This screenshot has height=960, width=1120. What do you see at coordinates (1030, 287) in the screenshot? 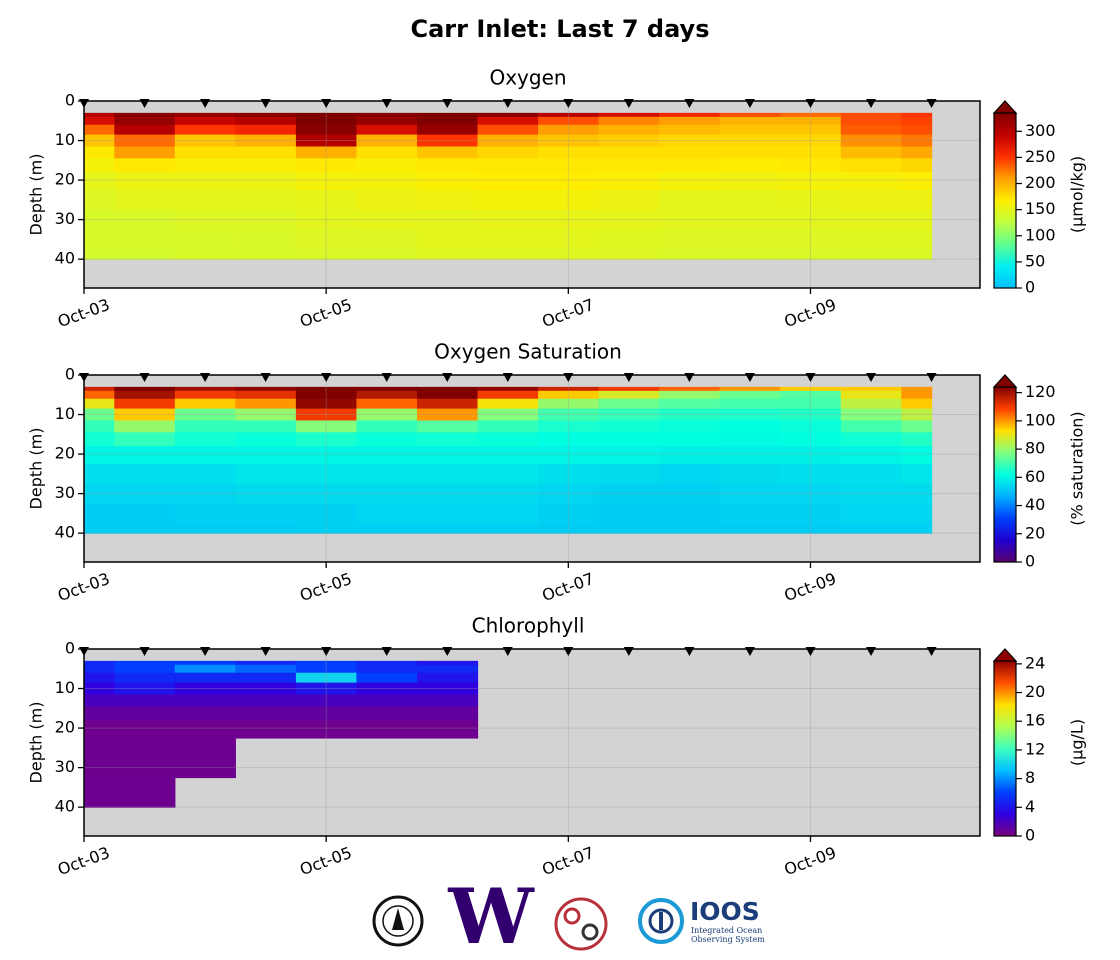
I see `colorbar-tick-label: 0` at bounding box center [1030, 287].